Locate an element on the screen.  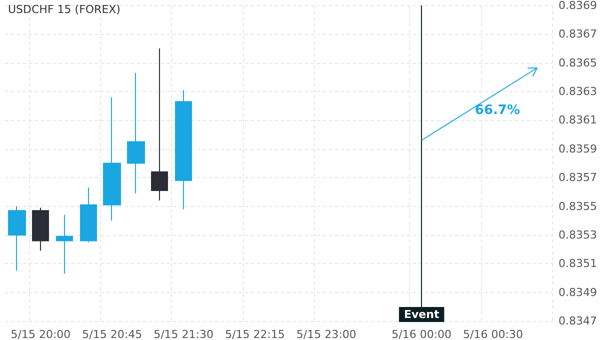
y-tick-label: 0.8365 is located at coordinates (578, 63).